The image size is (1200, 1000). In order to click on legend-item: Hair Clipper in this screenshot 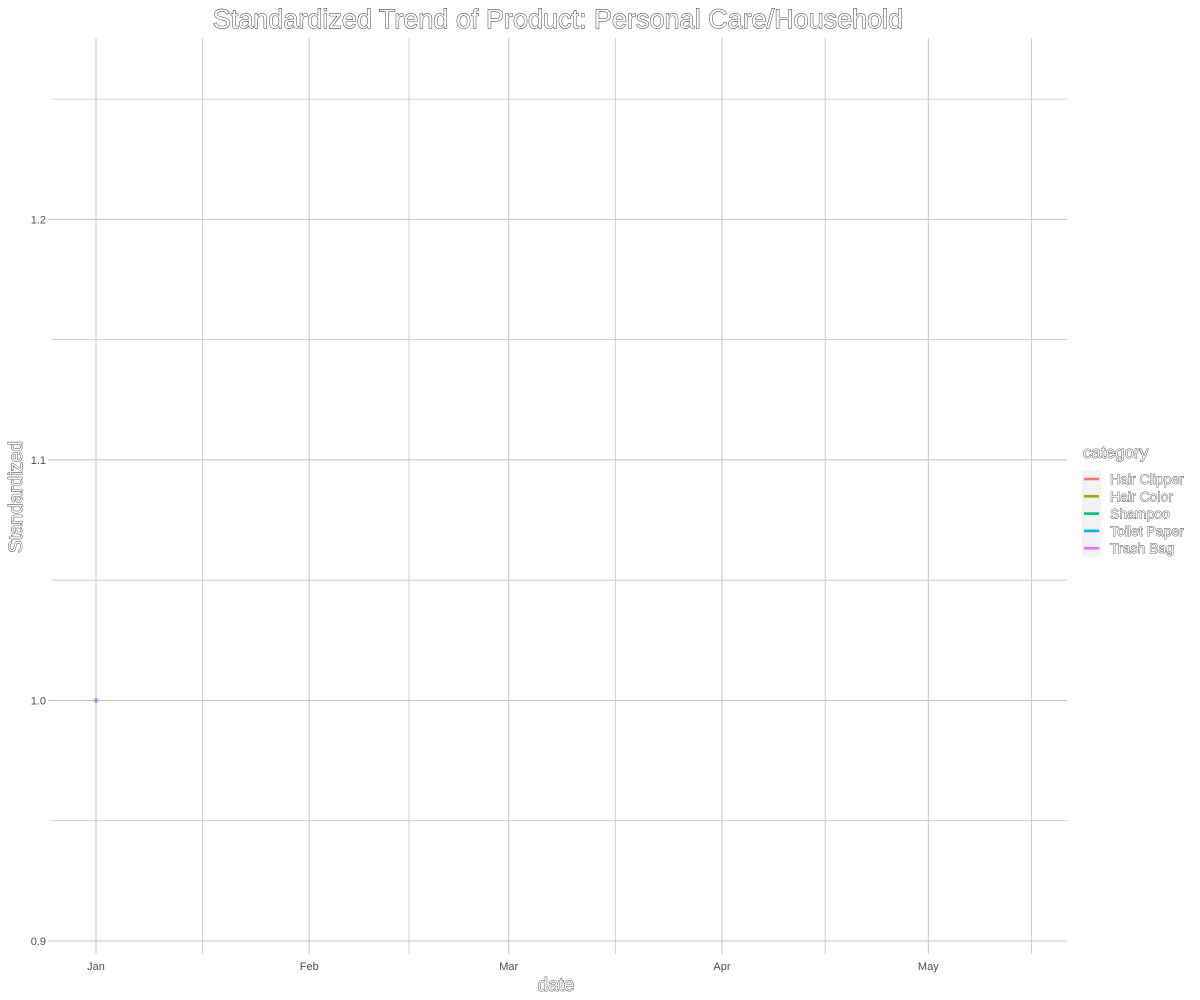, I will do `click(1133, 479)`.